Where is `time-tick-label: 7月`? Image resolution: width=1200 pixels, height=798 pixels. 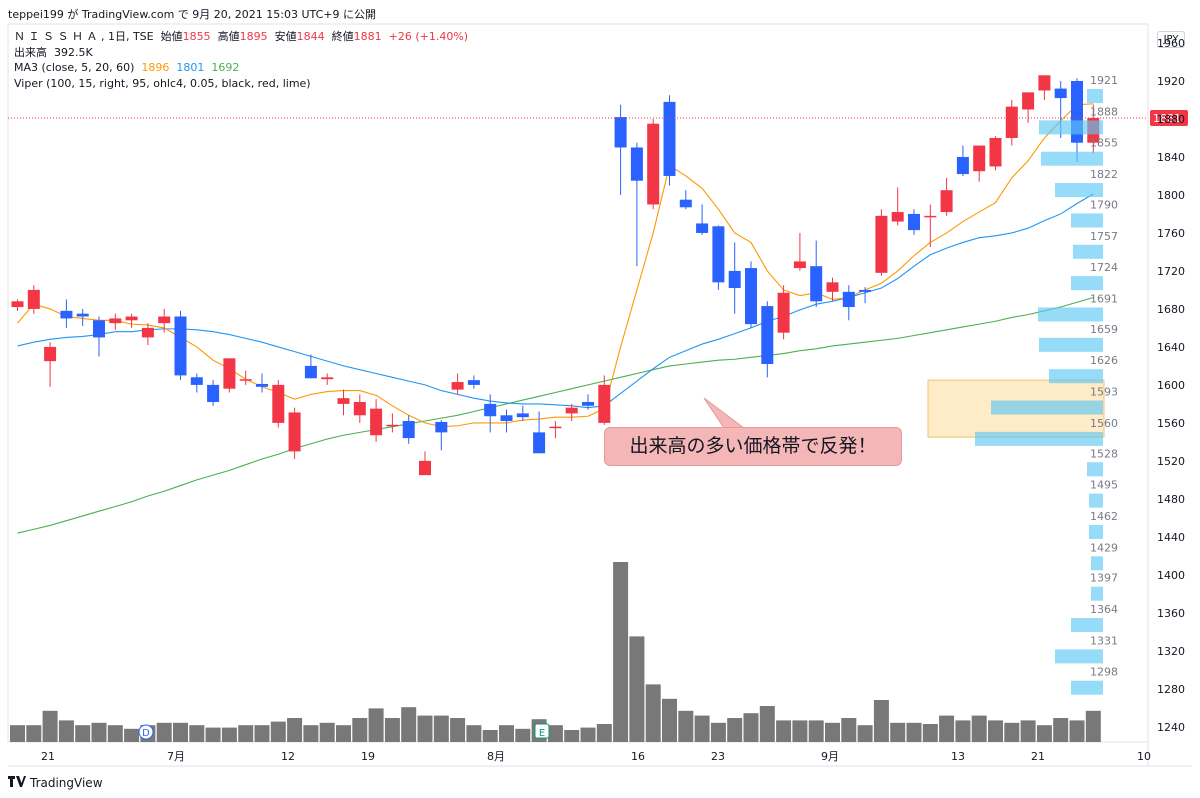
time-tick-label: 7月 is located at coordinates (176, 756).